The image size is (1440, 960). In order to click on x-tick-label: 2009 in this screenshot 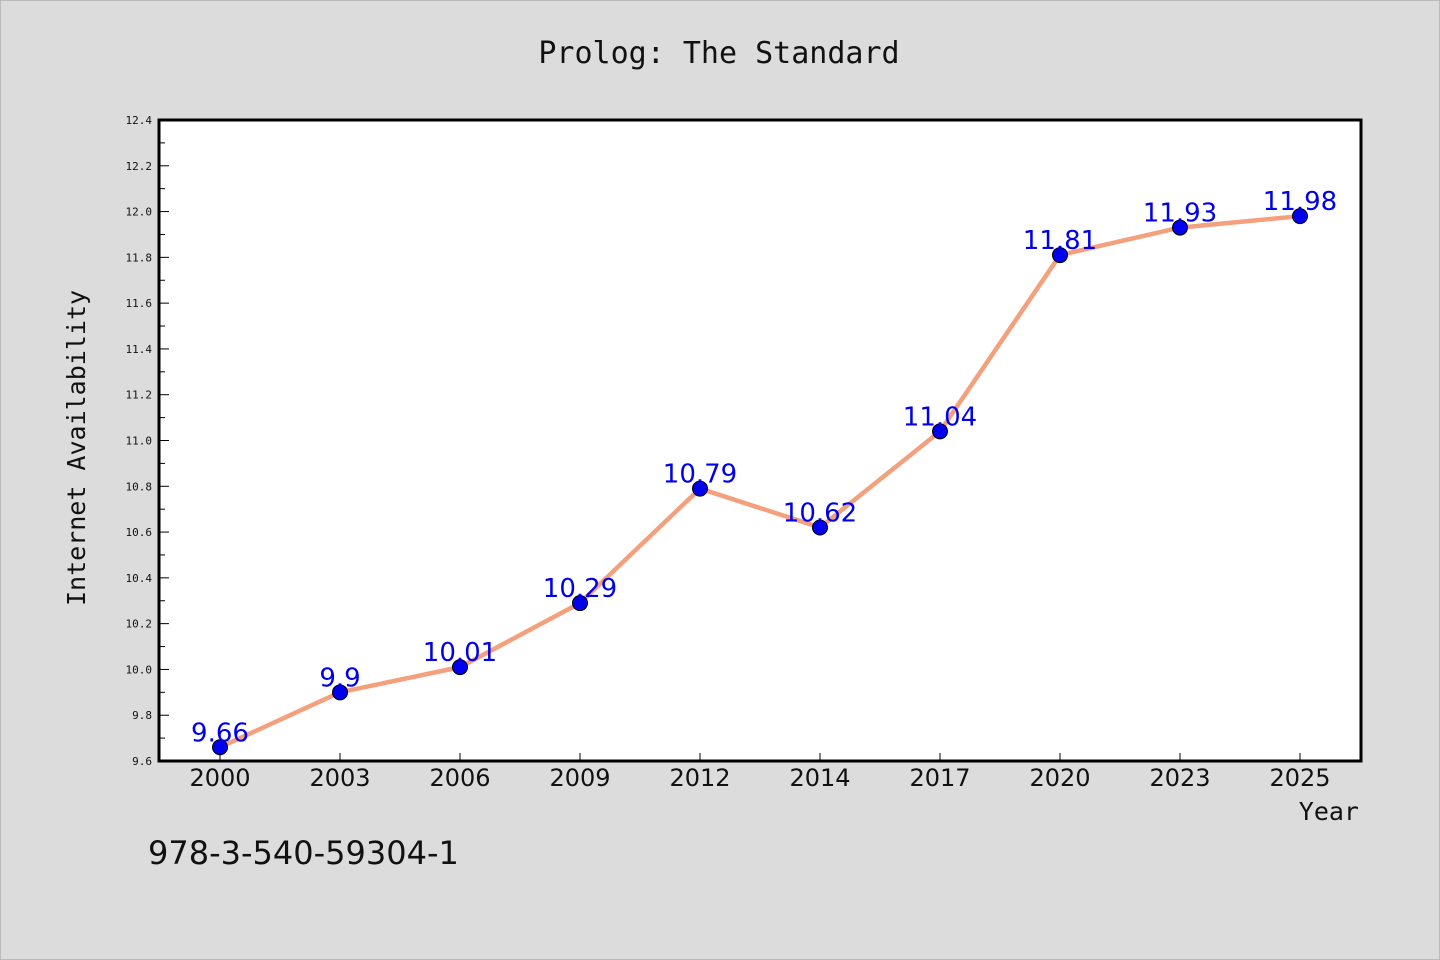, I will do `click(579, 778)`.